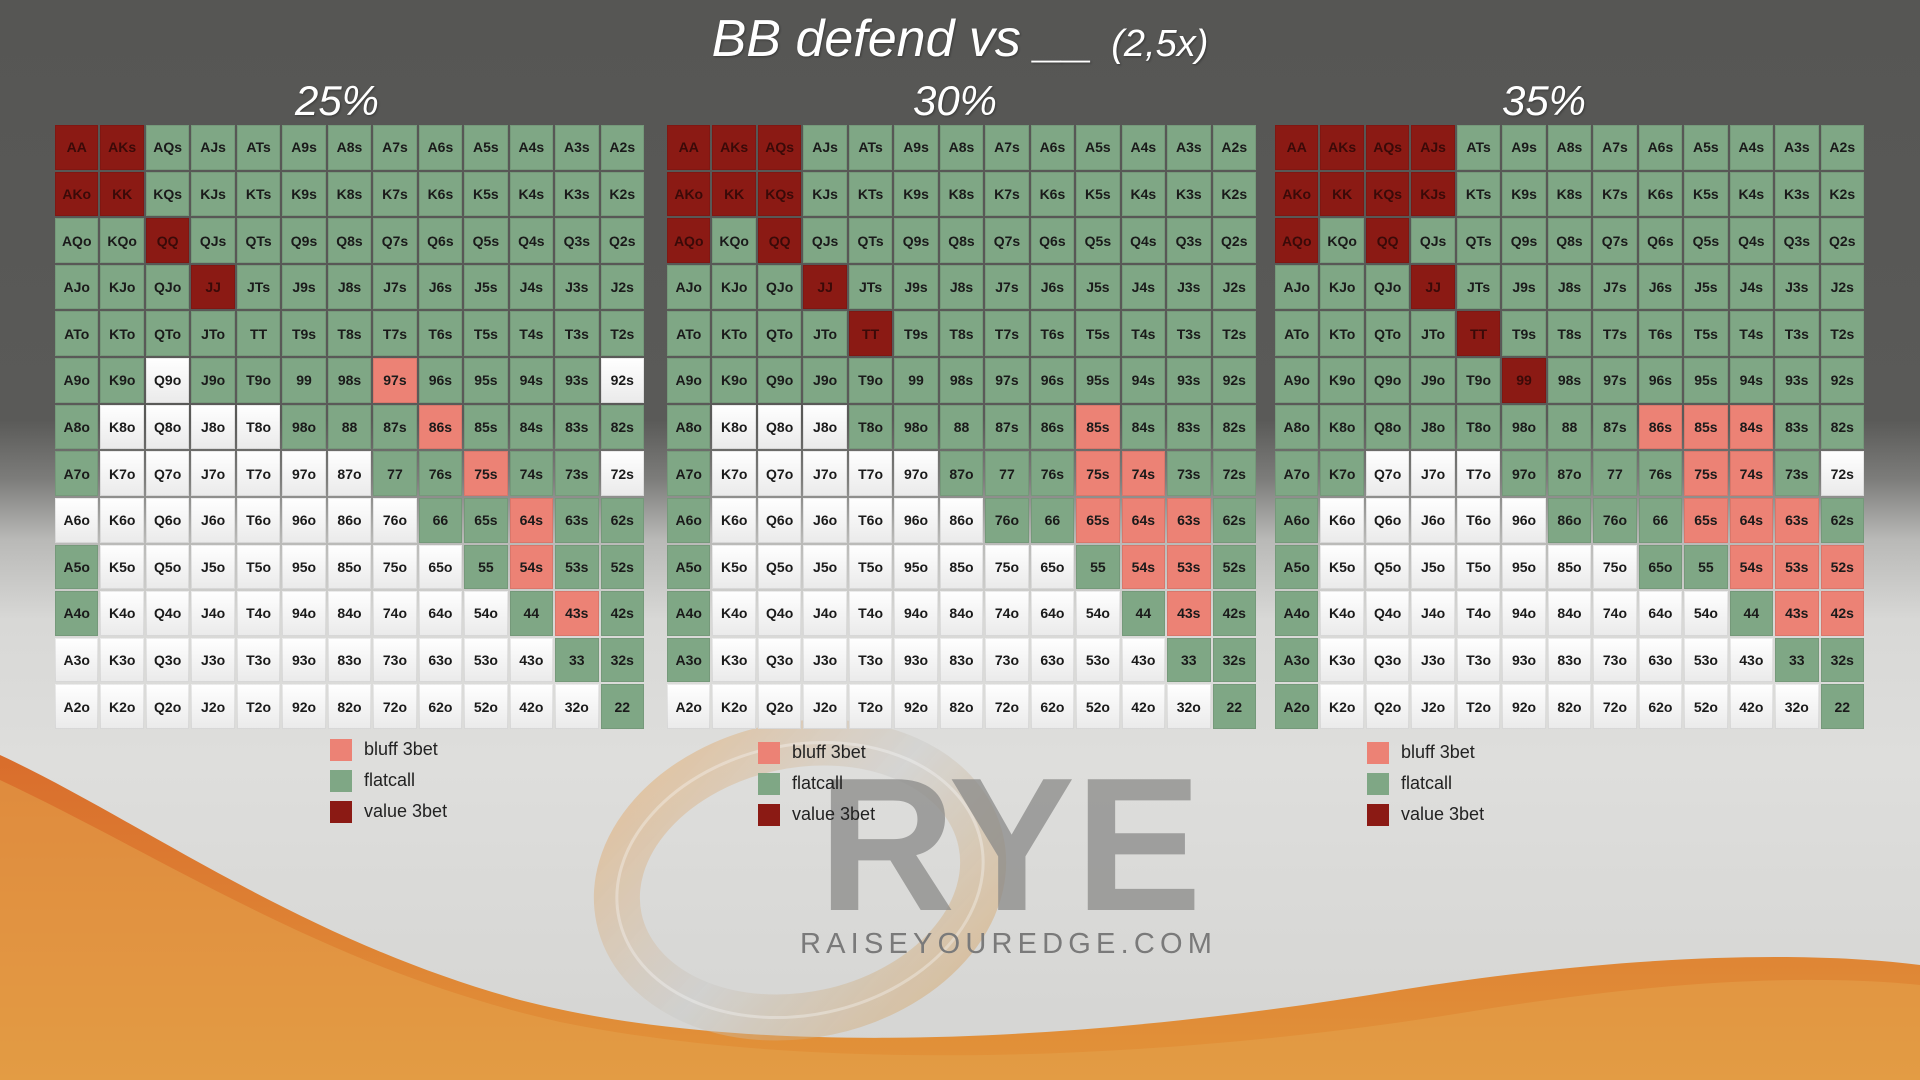  What do you see at coordinates (304, 473) in the screenshot?
I see `hand-cell-97o-fold: 97o` at bounding box center [304, 473].